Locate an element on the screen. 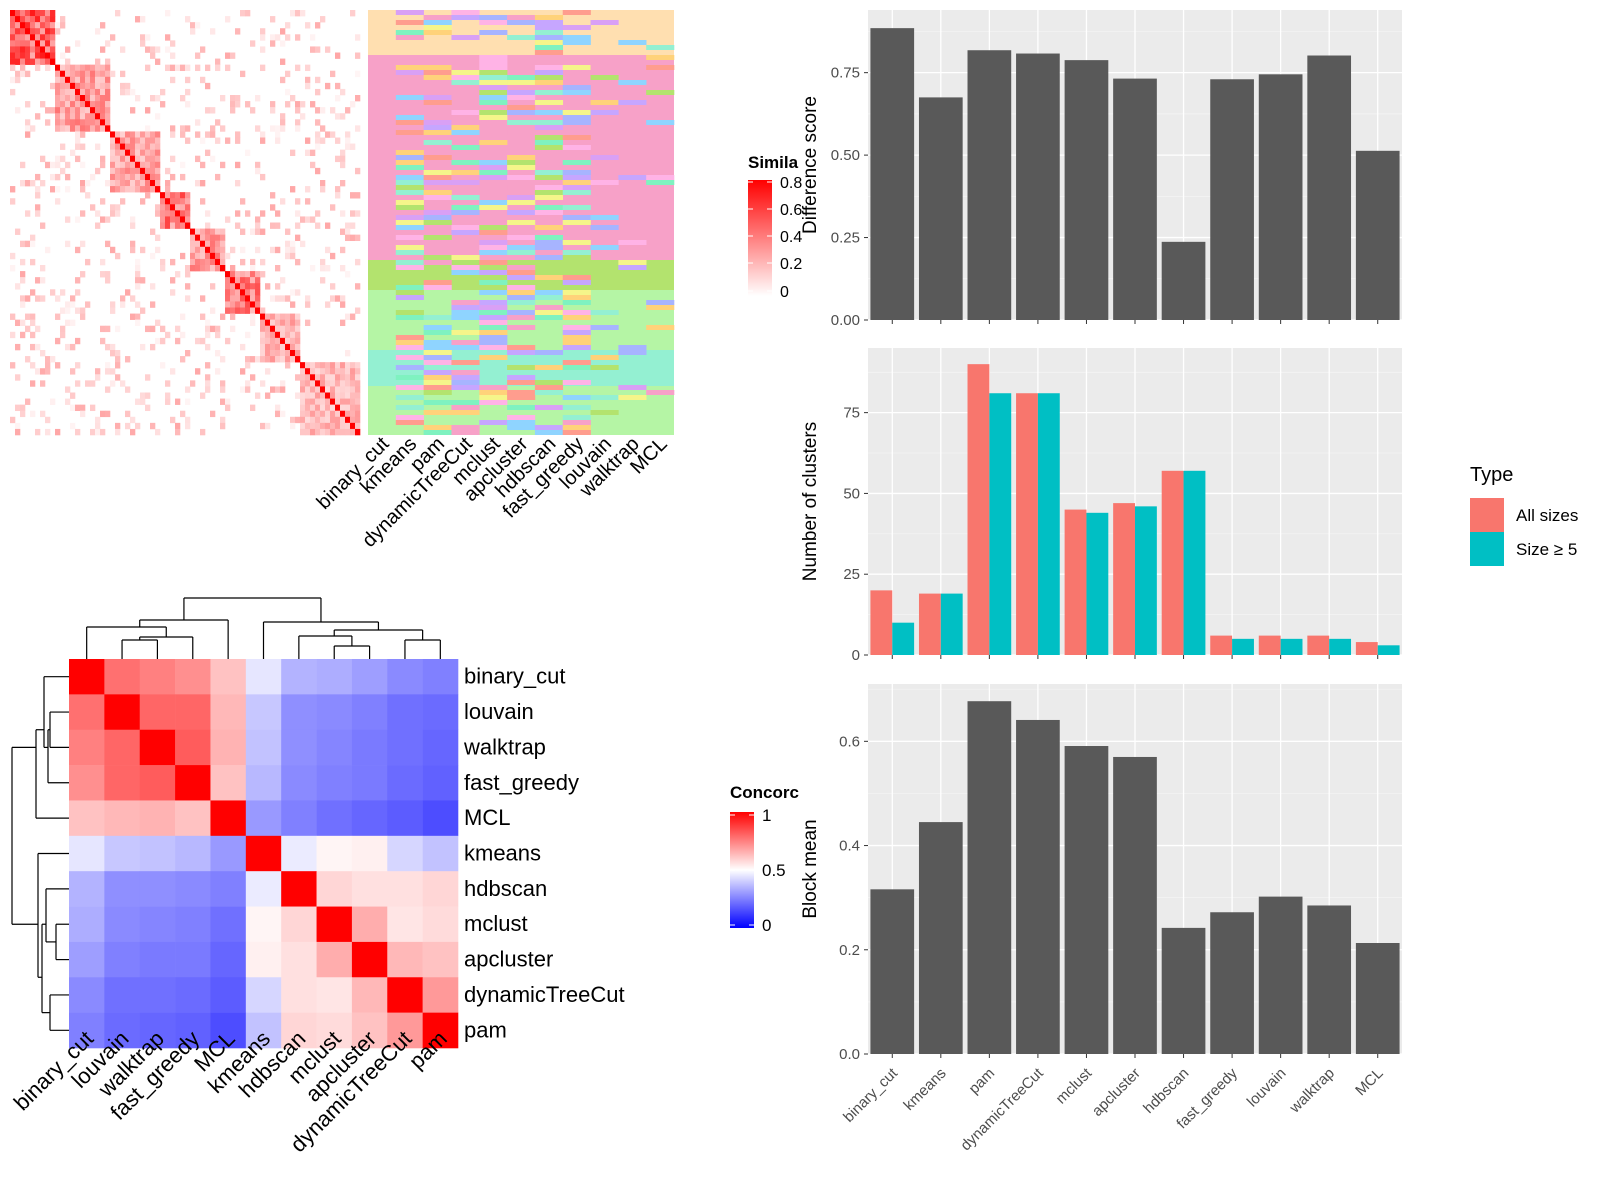 Image resolution: width=1600 pixels, height=1200 pixels. similarity-legend-ticks: 0.80.60.40.20 is located at coordinates (775, 238).